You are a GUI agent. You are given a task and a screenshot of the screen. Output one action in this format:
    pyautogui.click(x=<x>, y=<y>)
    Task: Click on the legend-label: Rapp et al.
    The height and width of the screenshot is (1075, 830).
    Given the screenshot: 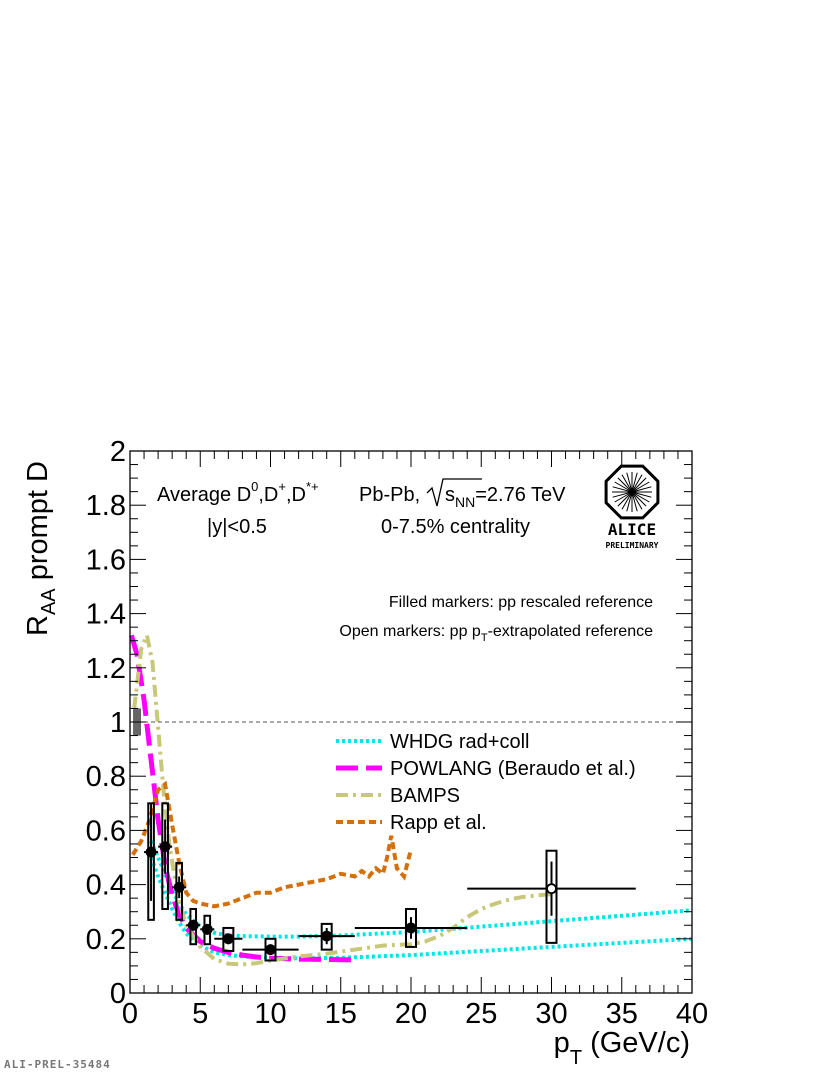 What is the action you would take?
    pyautogui.click(x=438, y=823)
    